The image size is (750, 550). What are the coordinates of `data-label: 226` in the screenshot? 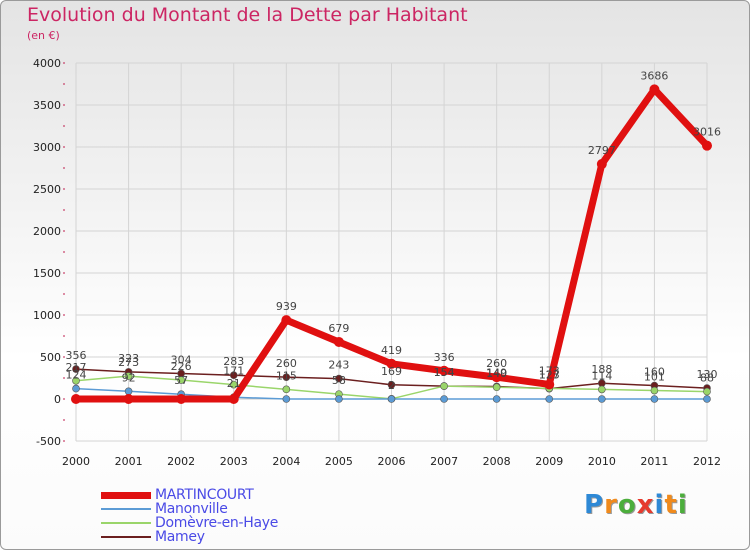 It's located at (181, 366).